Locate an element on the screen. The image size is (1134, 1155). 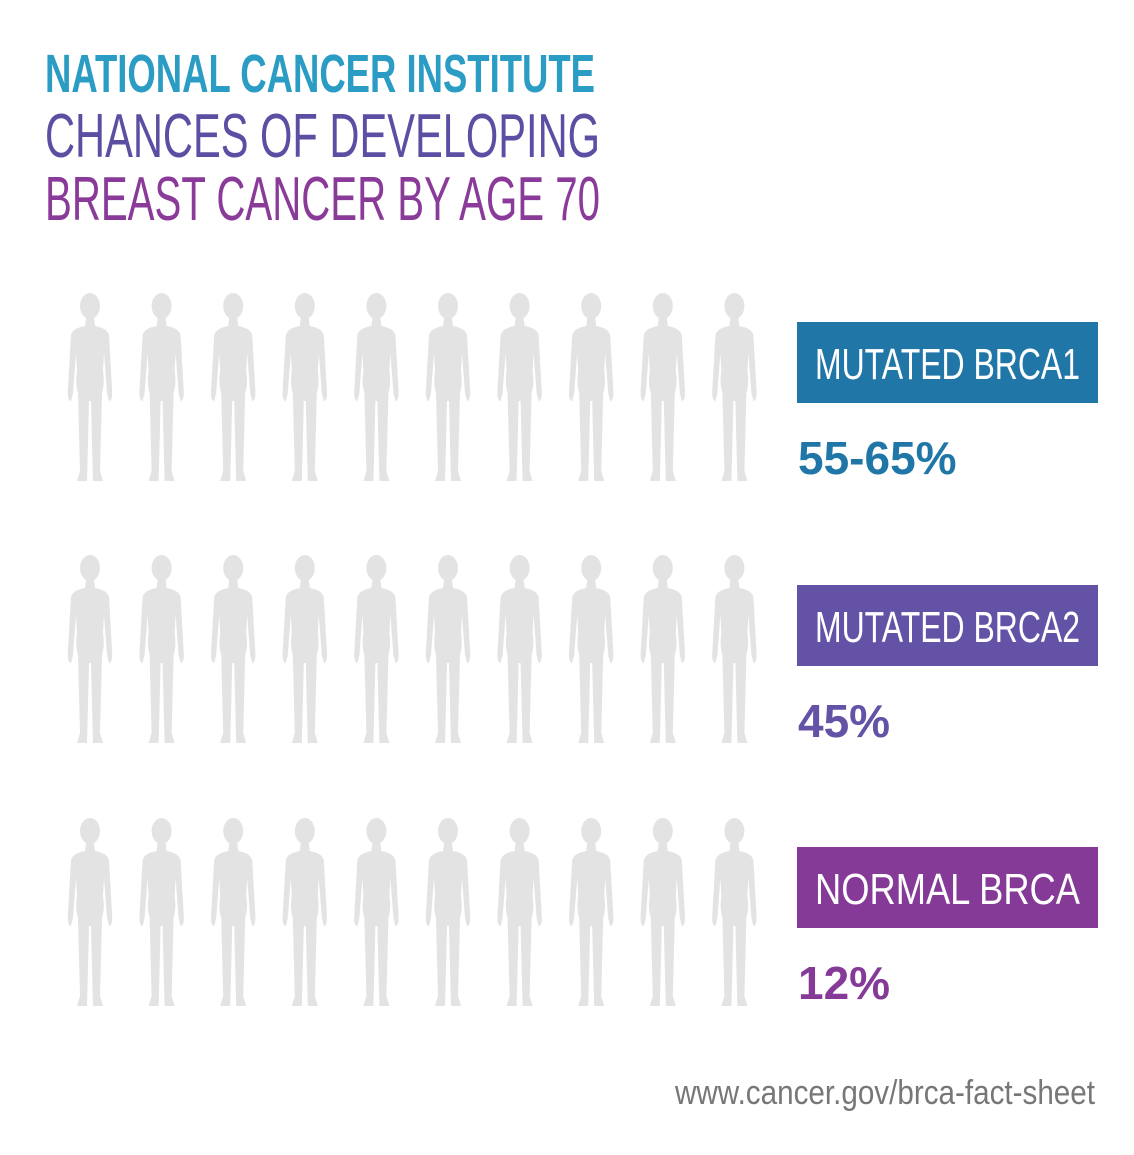
subtitle: CHANCES OF DEVELOPING is located at coordinates (322, 136).